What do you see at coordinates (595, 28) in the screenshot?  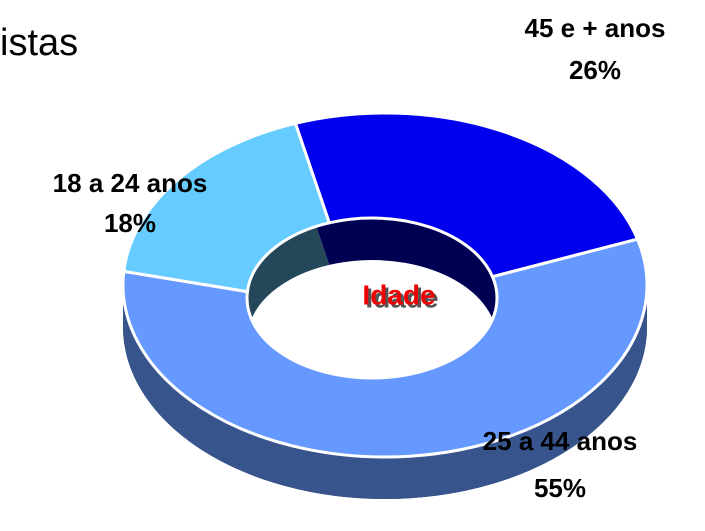 I see `category-label: 45 e + anos` at bounding box center [595, 28].